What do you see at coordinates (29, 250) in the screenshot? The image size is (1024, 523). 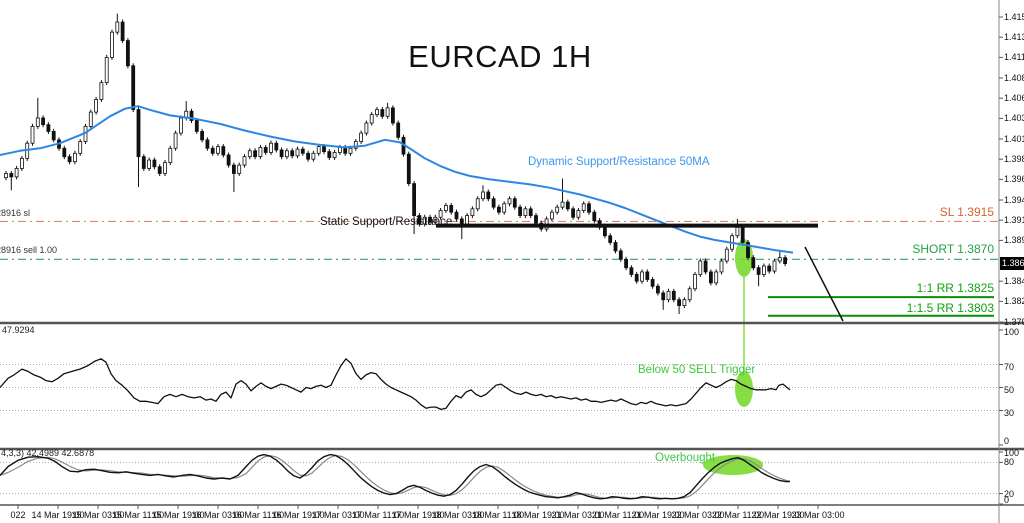 I see `order-sell-line-label: 28916 sell 1.00` at bounding box center [29, 250].